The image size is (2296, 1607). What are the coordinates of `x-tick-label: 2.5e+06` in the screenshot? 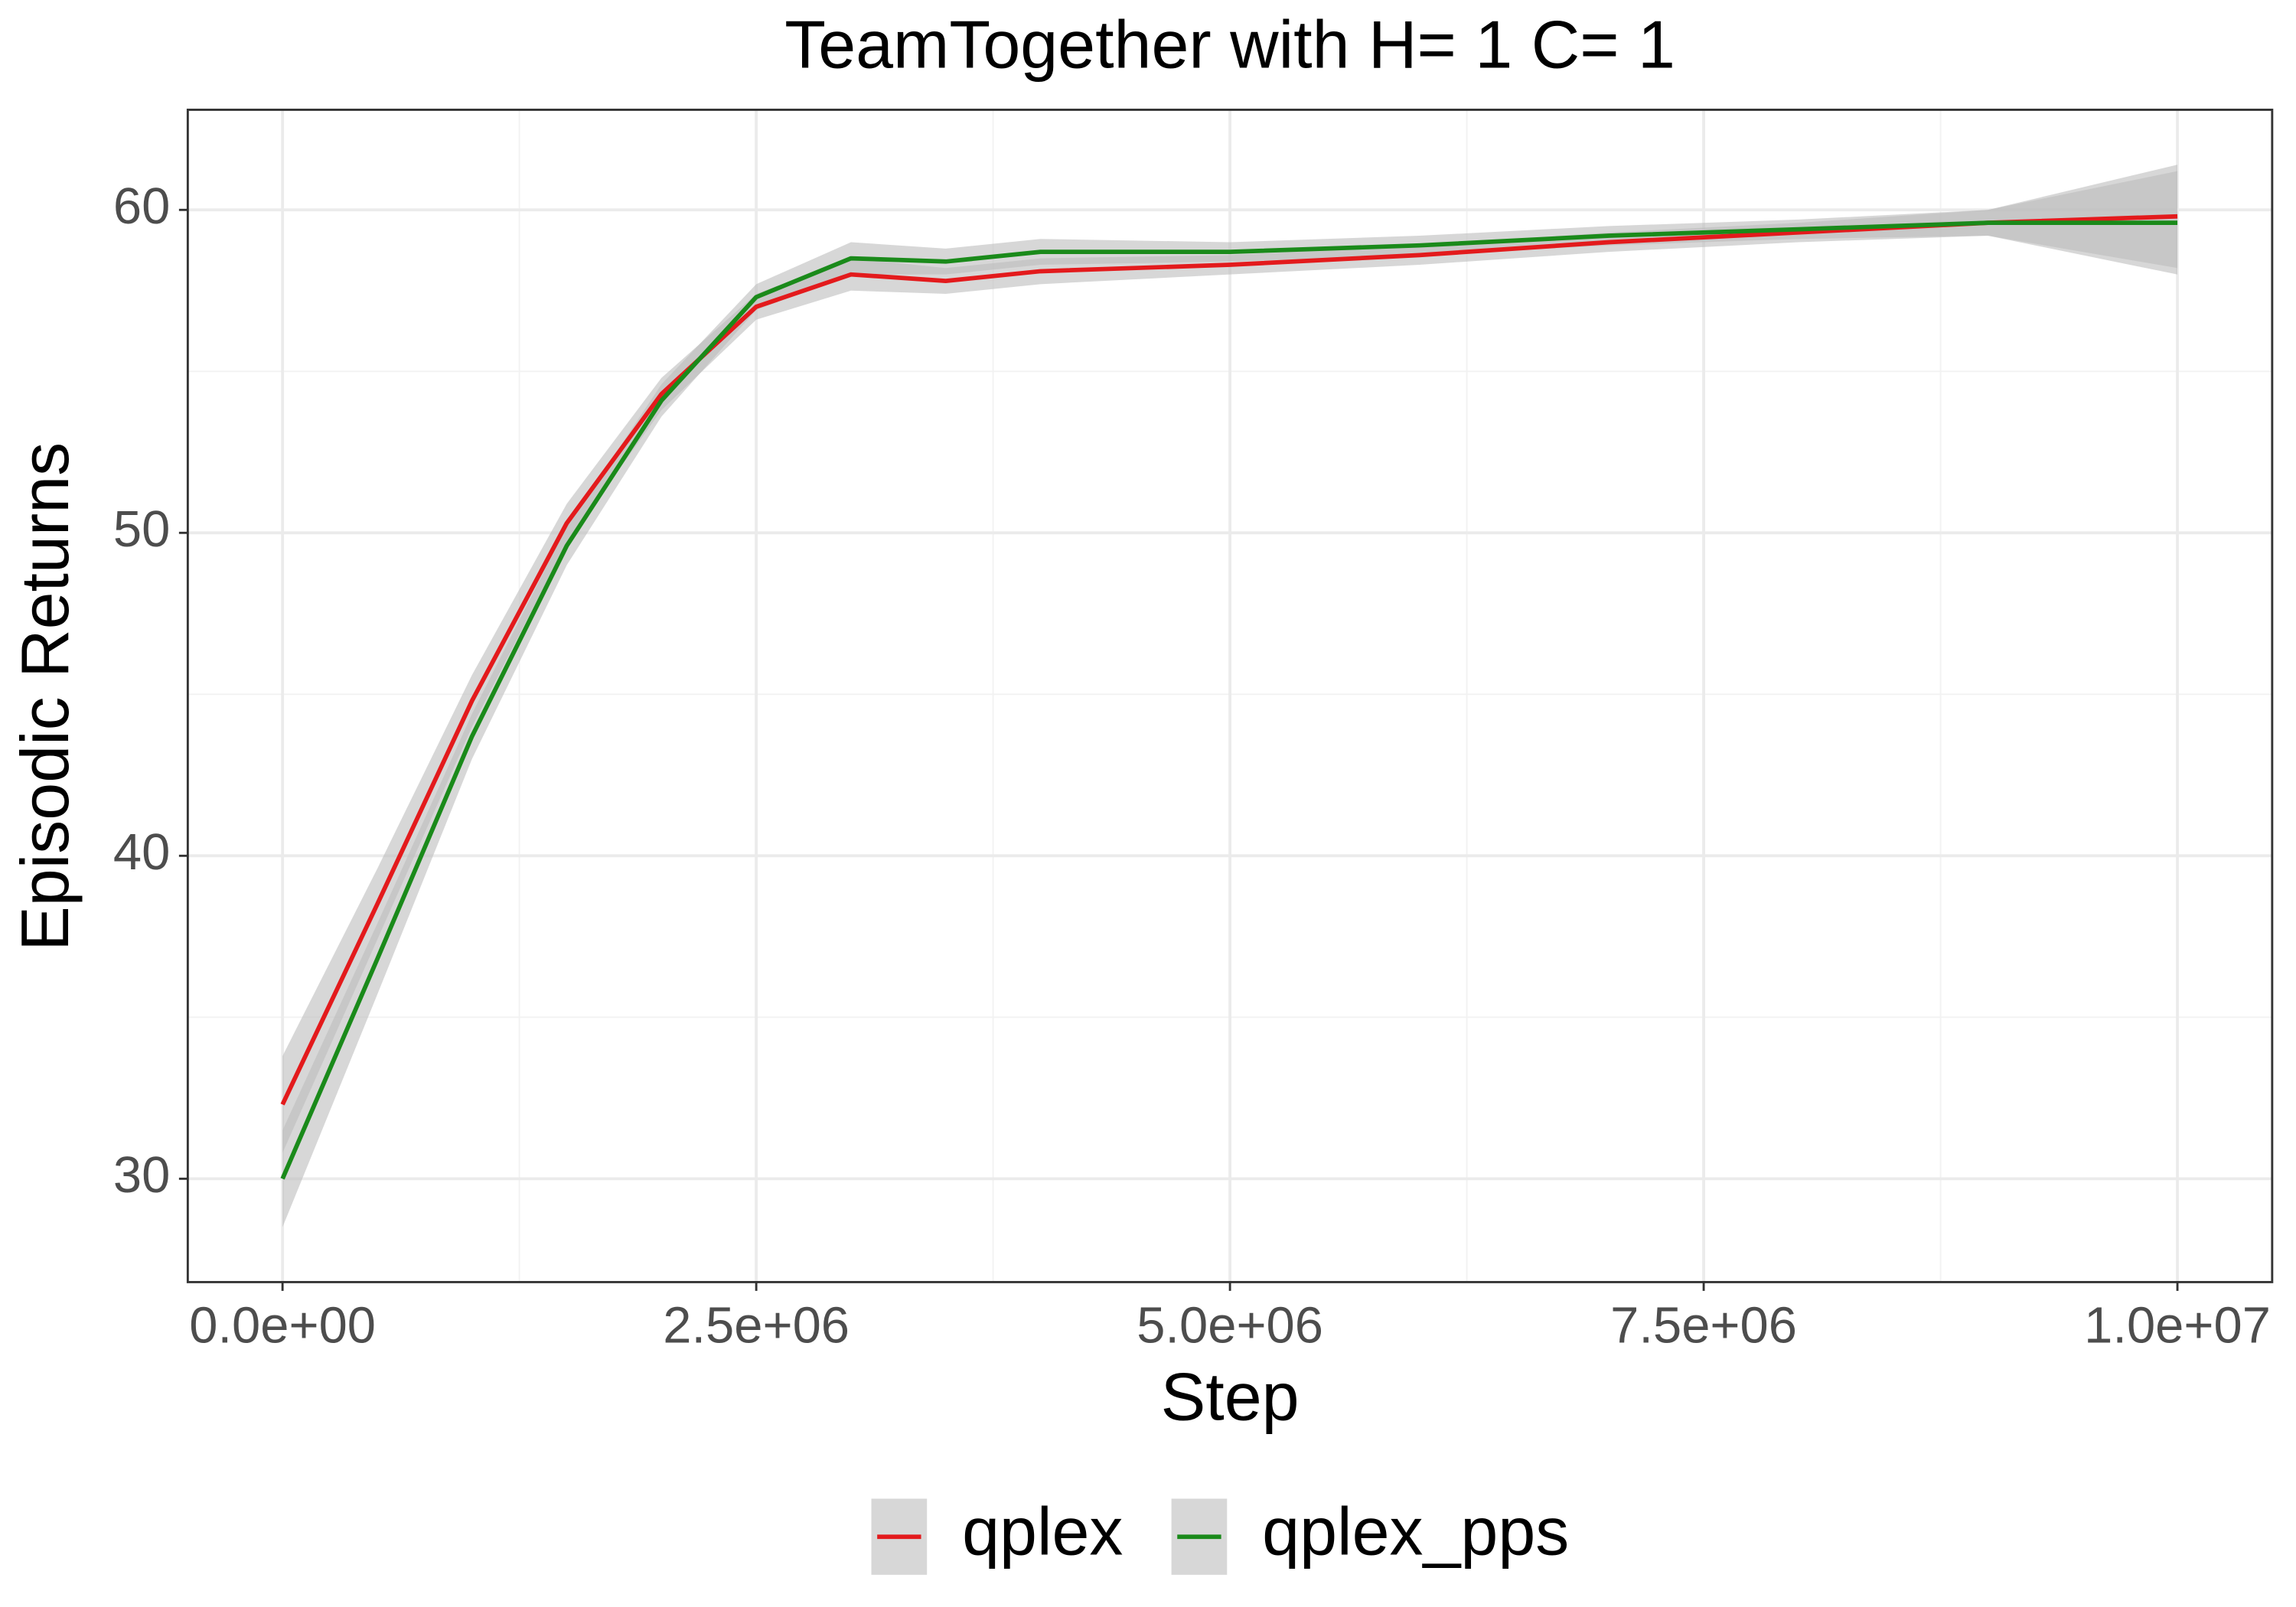 It's located at (756, 1325).